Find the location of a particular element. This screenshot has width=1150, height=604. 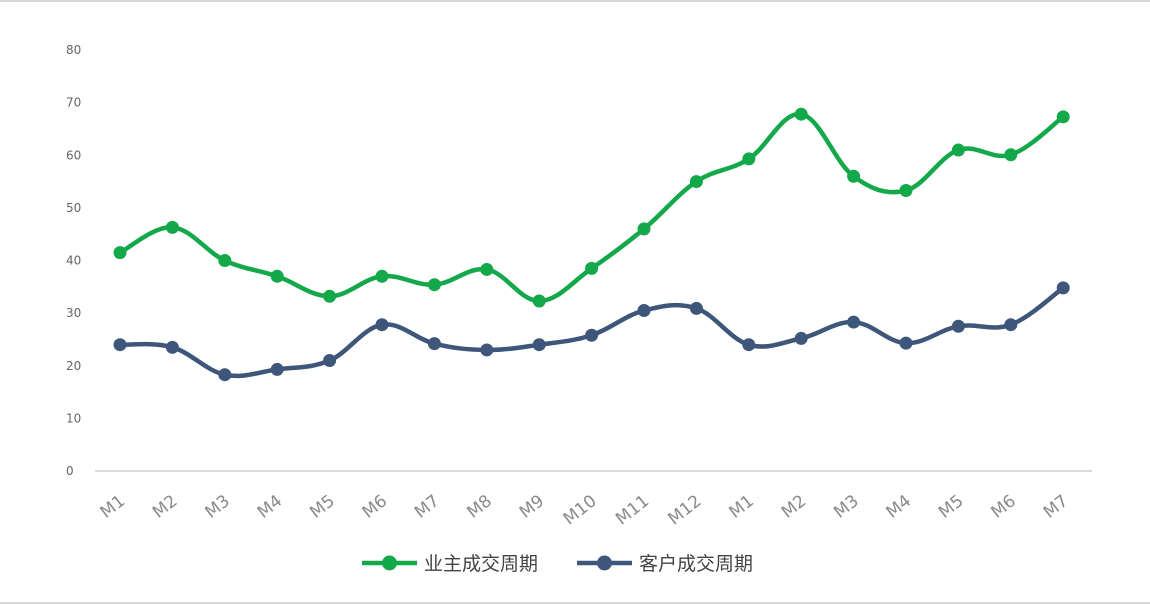

y-tick-label: 80 is located at coordinates (73, 50).